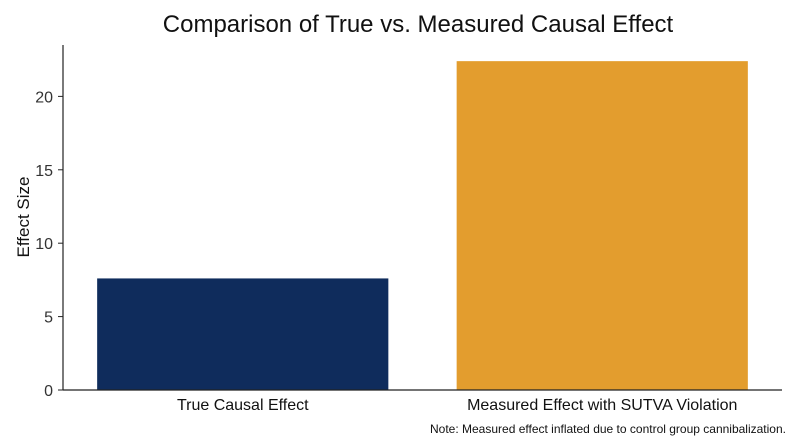  I want to click on y-tick-label: 5, so click(48, 318).